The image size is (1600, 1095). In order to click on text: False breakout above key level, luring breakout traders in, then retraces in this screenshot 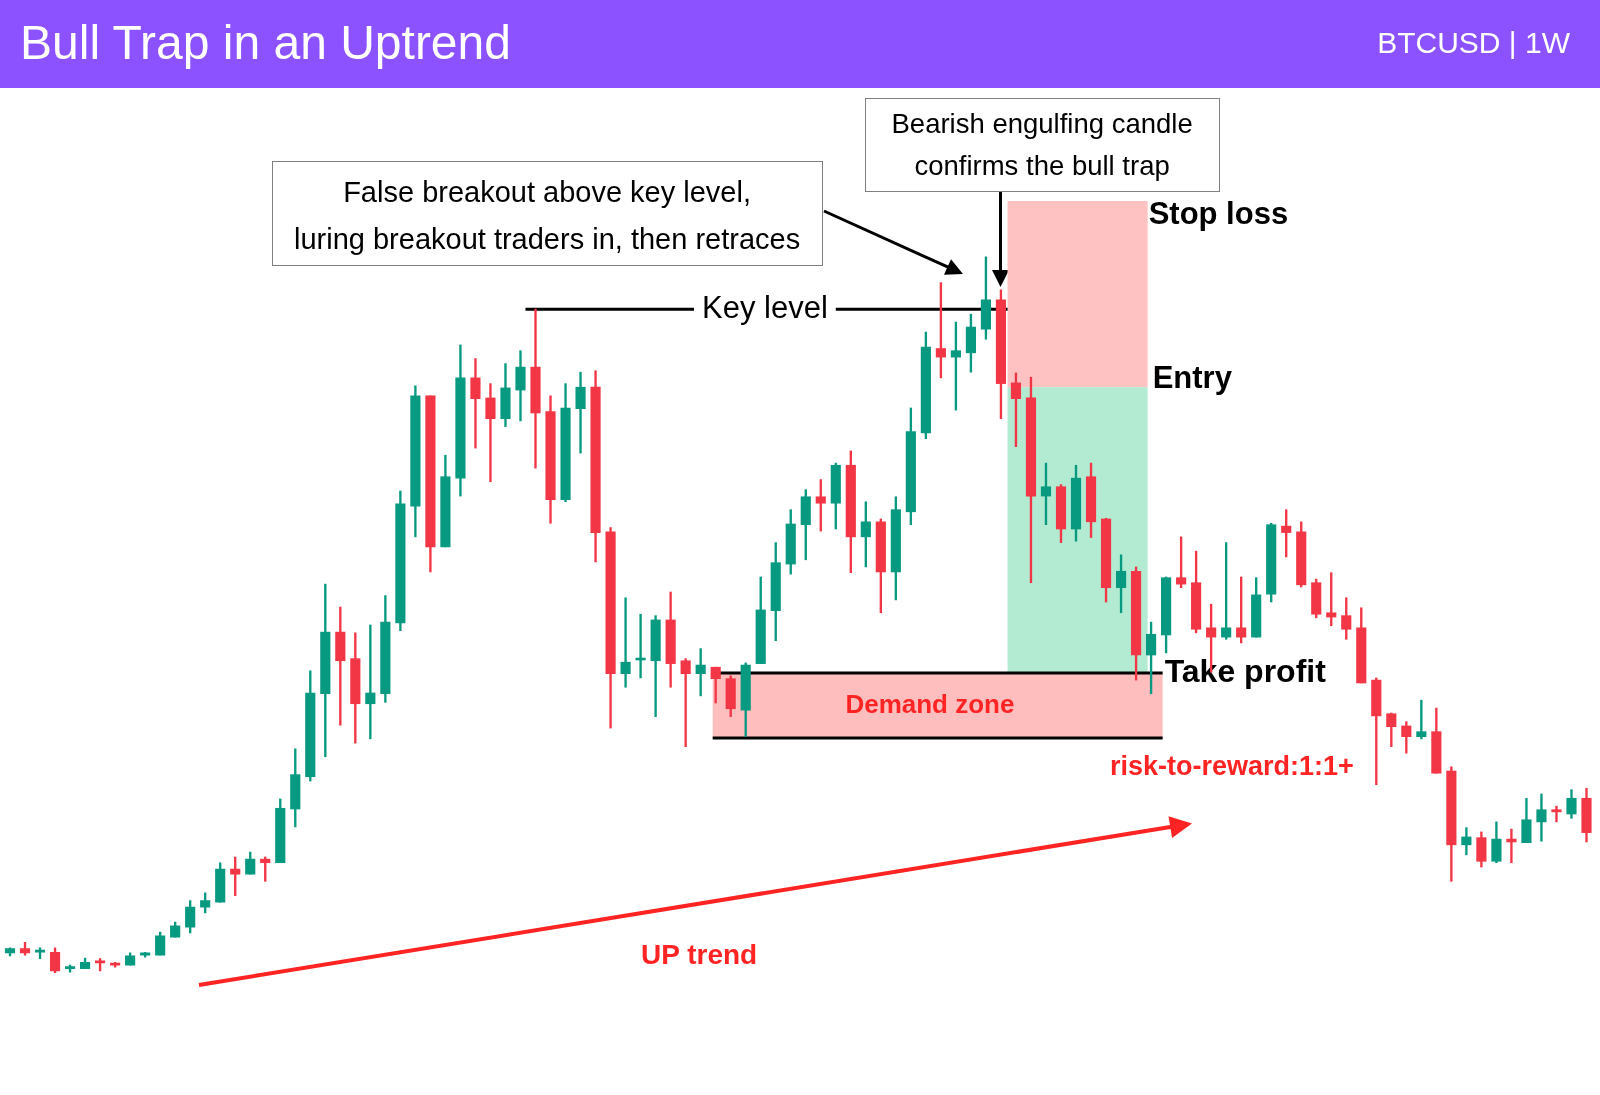, I will do `click(547, 215)`.